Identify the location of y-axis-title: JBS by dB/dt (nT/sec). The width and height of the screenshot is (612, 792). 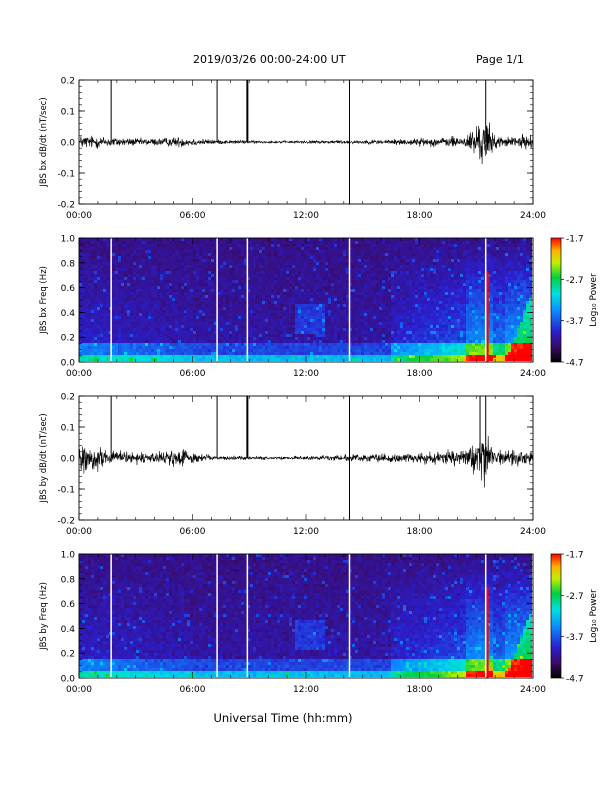
(44, 458).